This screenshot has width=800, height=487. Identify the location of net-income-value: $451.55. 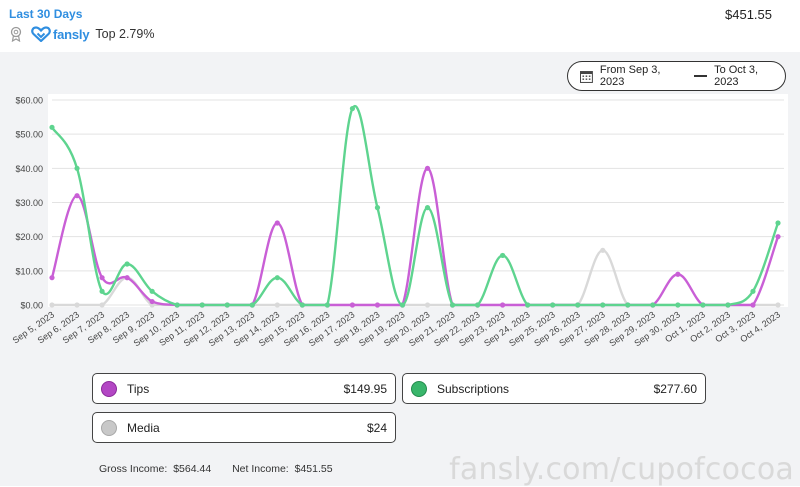
(313, 469).